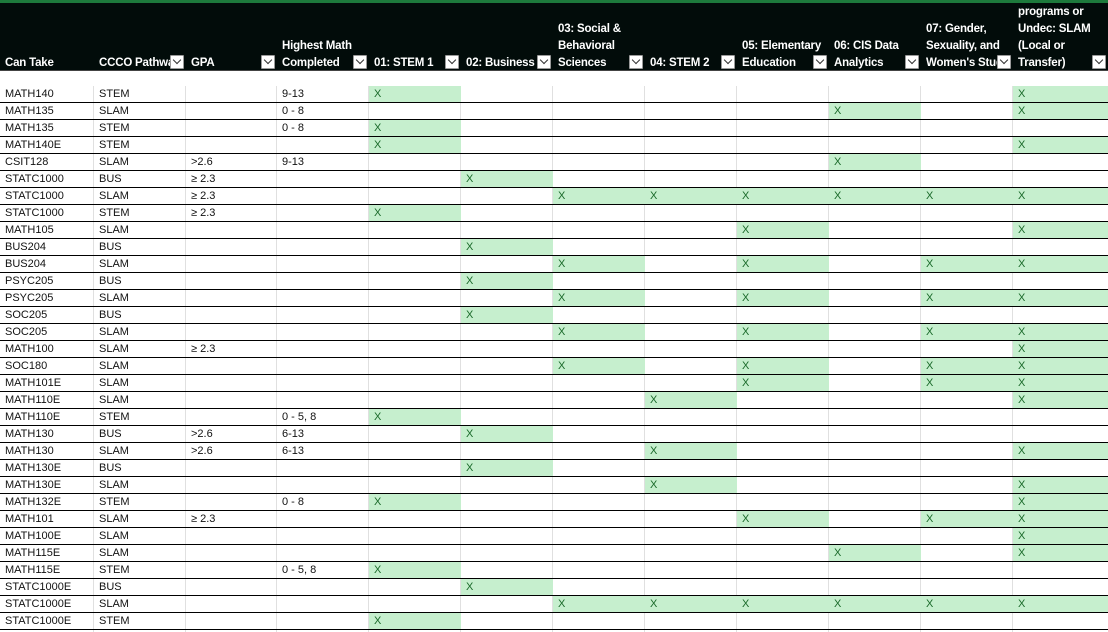 This screenshot has height=632, width=1108. What do you see at coordinates (967, 519) in the screenshot?
I see `cell-p07: X` at bounding box center [967, 519].